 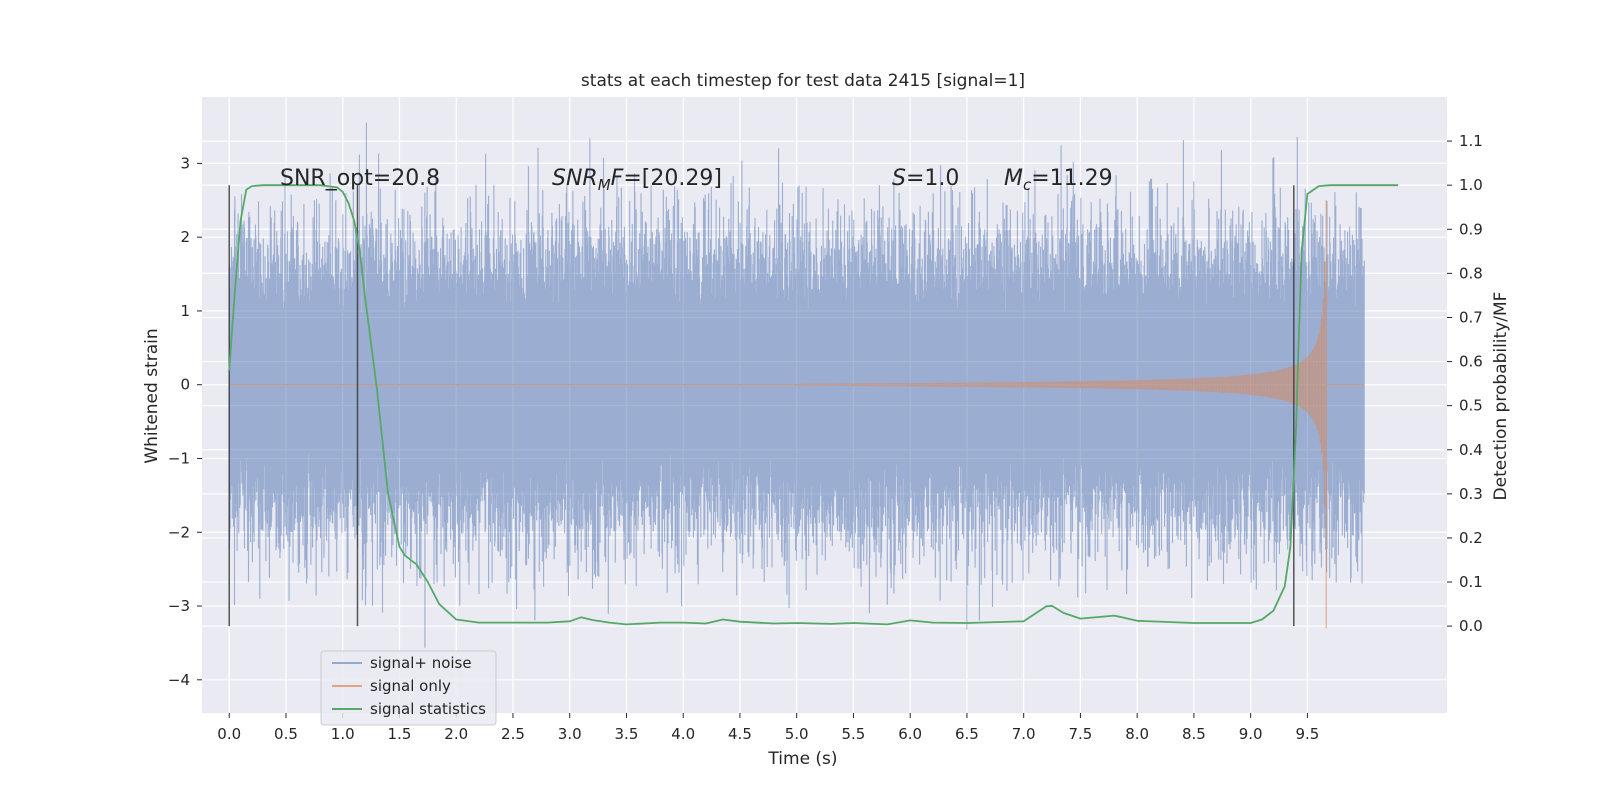 What do you see at coordinates (400, 734) in the screenshot?
I see `x-tick-label-3: 1.5` at bounding box center [400, 734].